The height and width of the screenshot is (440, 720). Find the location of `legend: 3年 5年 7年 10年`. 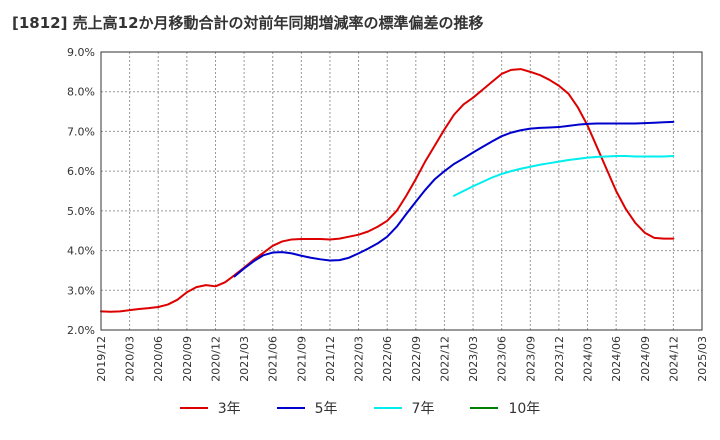

legend: 3年 5年 7年 10年 is located at coordinates (360, 408).